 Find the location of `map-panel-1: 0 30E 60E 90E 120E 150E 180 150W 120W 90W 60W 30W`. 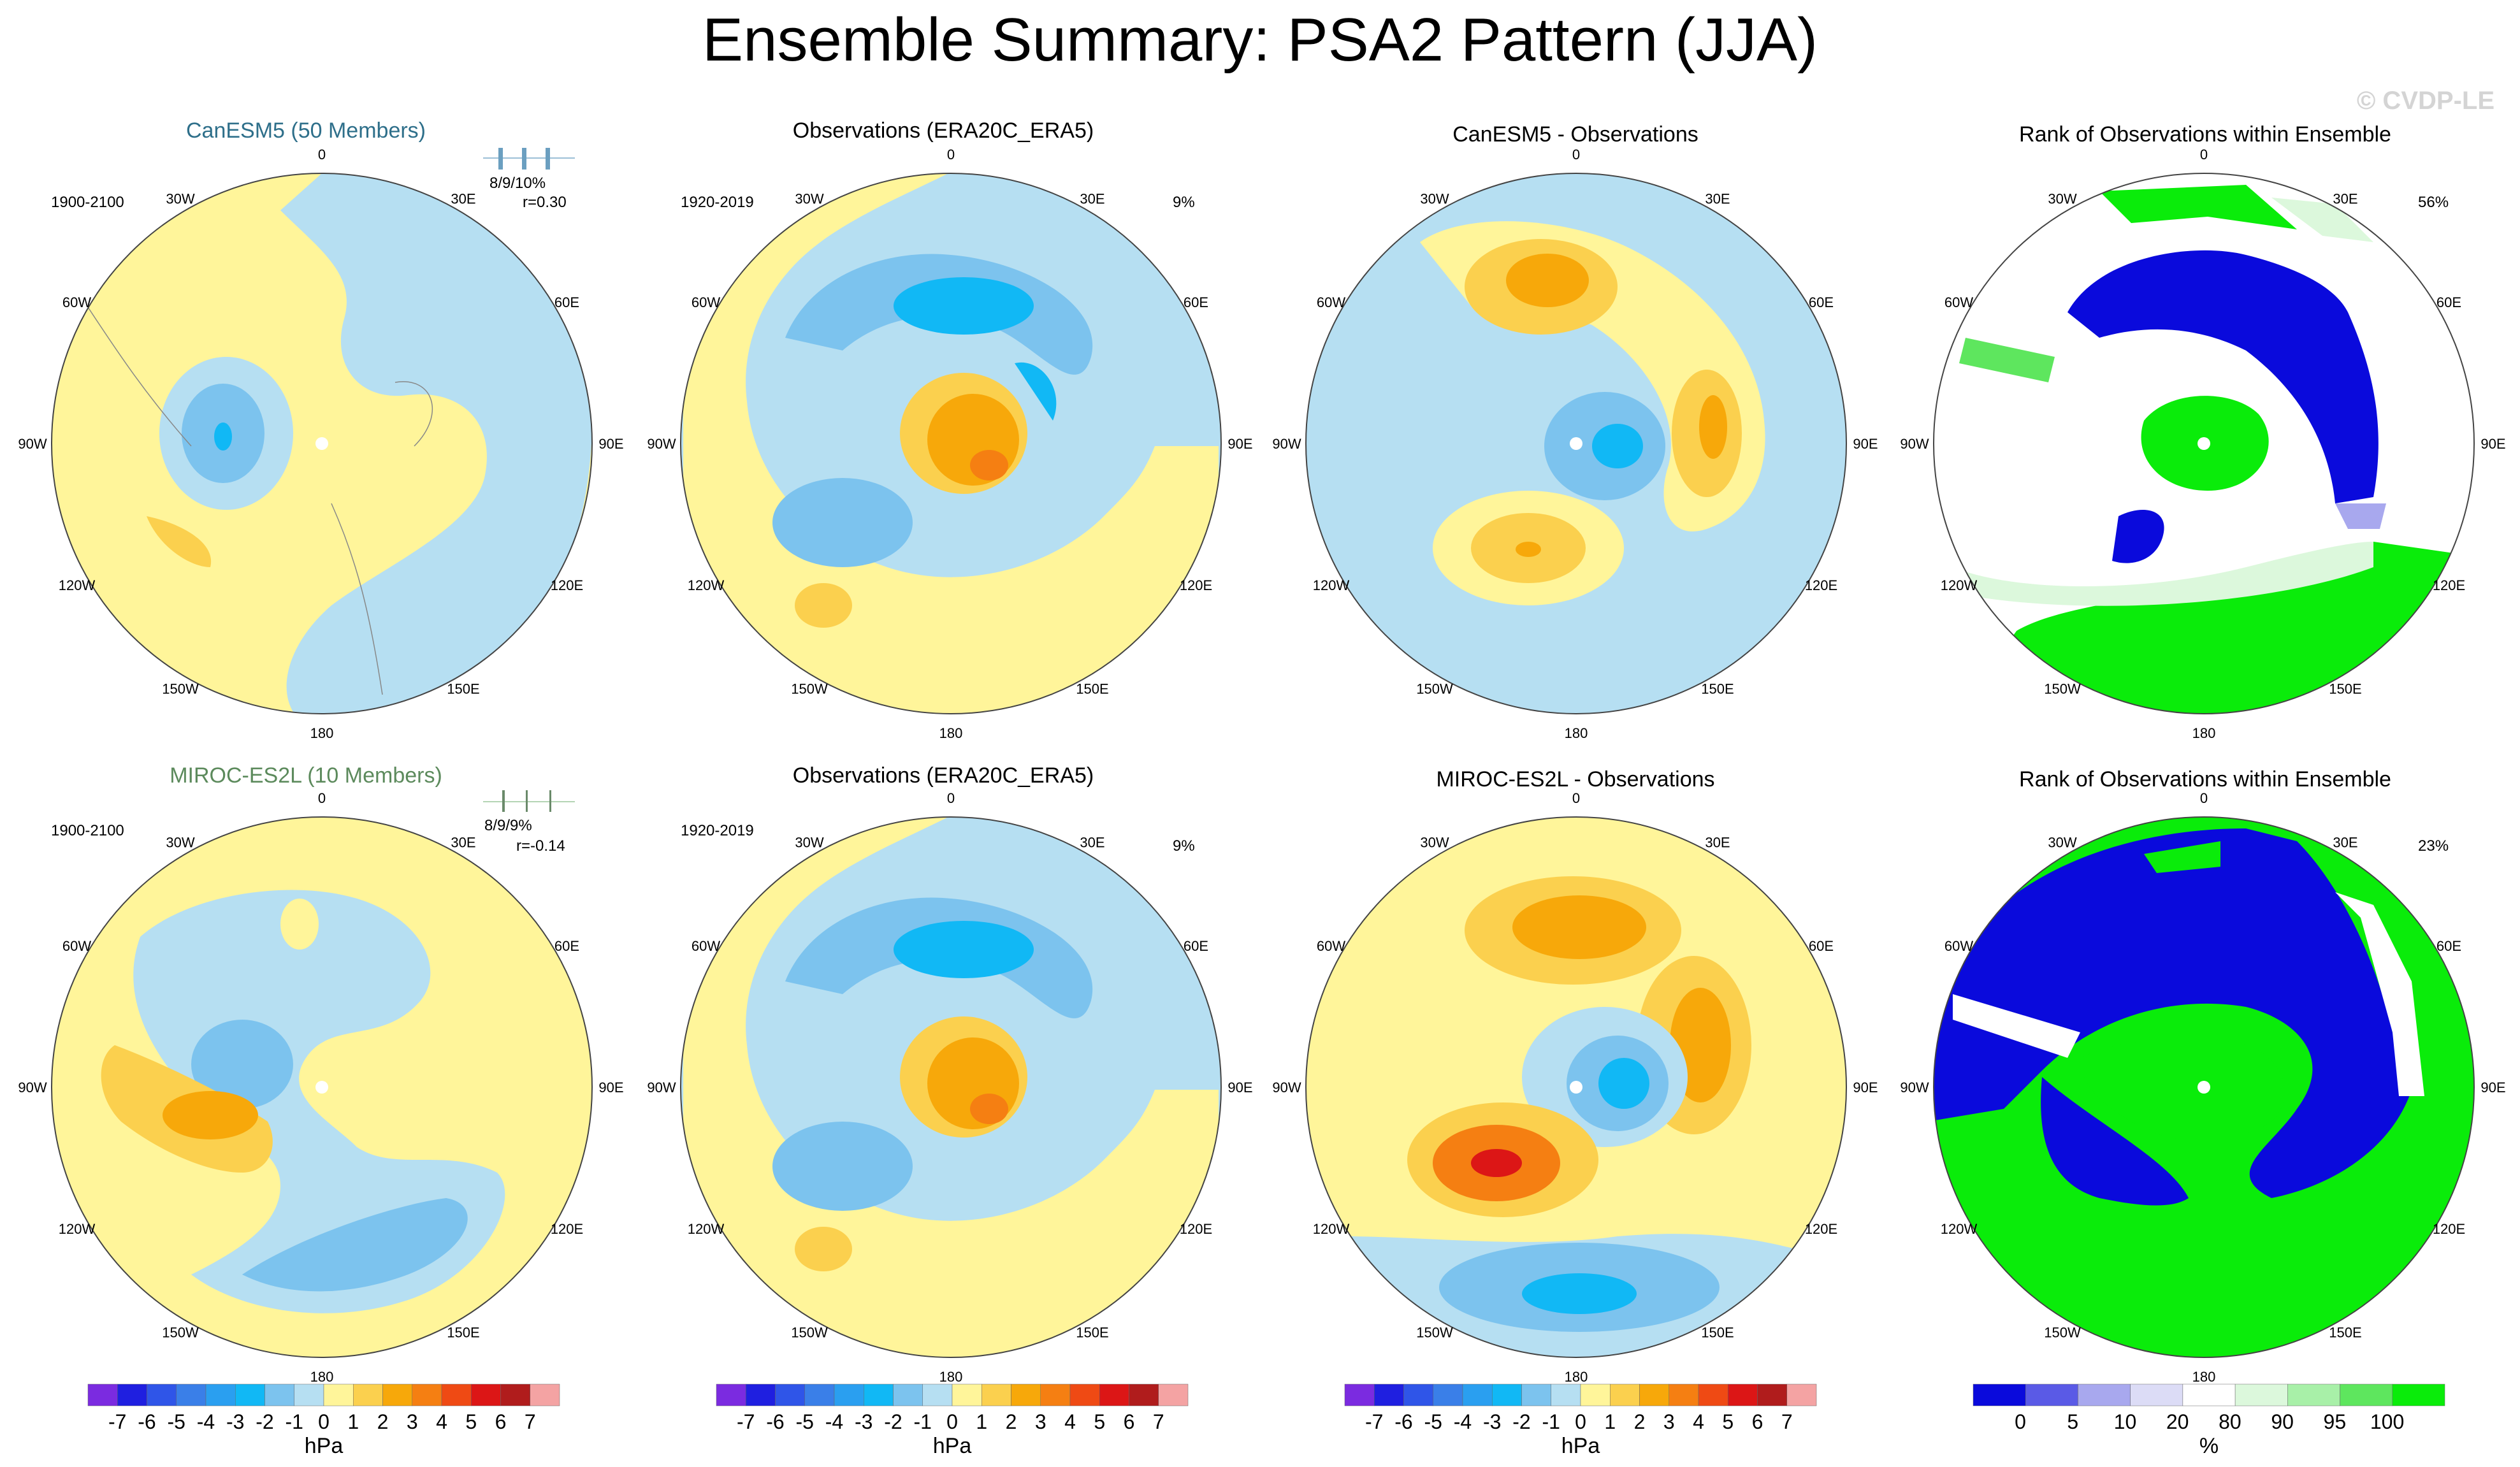

map-panel-1: 0 30E 60E 90E 120E 150E 180 150W 120W 90W 60W 30W is located at coordinates (320, 444).